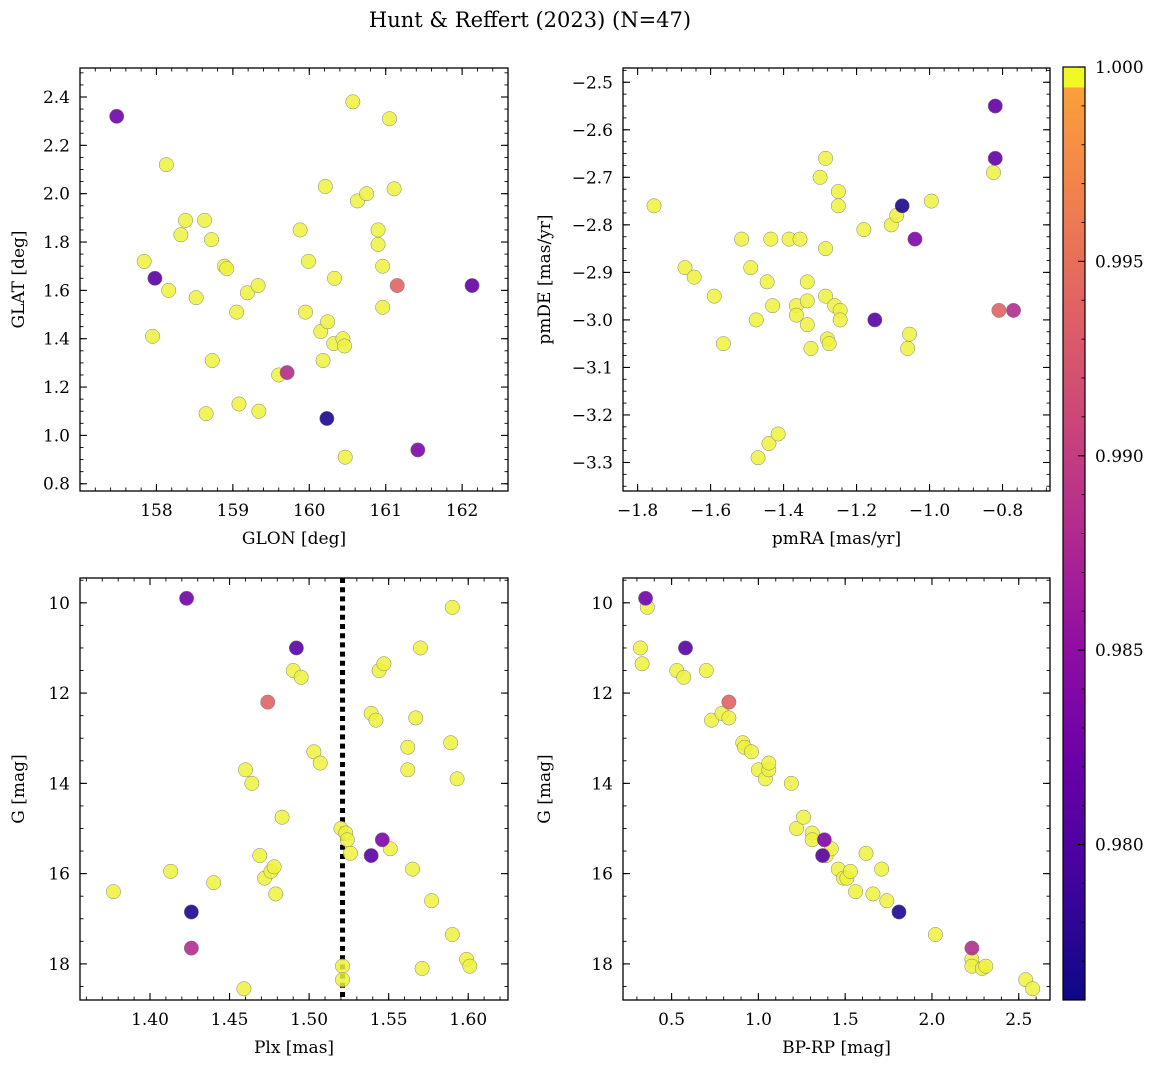 This screenshot has width=1160, height=1071. I want to click on y-tick-label: 1.8, so click(56, 243).